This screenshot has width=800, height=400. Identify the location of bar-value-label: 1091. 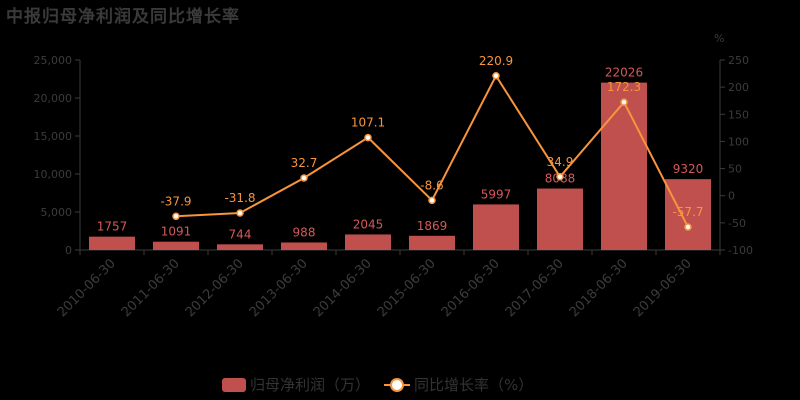
(176, 232).